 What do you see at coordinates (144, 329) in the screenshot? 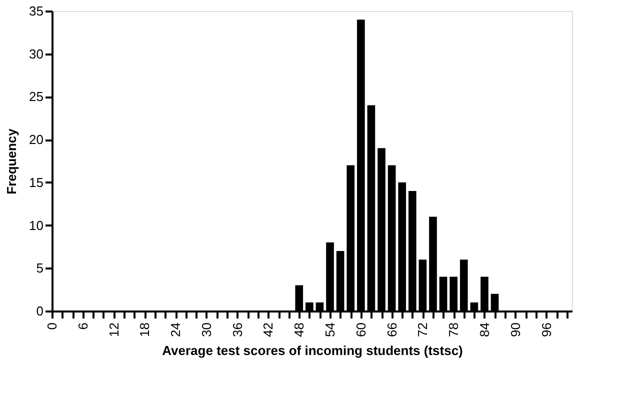
I see `x-tick-label: 18` at bounding box center [144, 329].